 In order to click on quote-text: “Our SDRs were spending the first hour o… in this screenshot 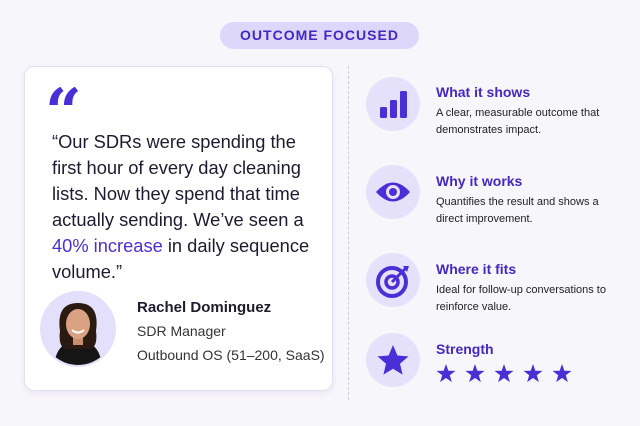, I will do `click(178, 180)`.